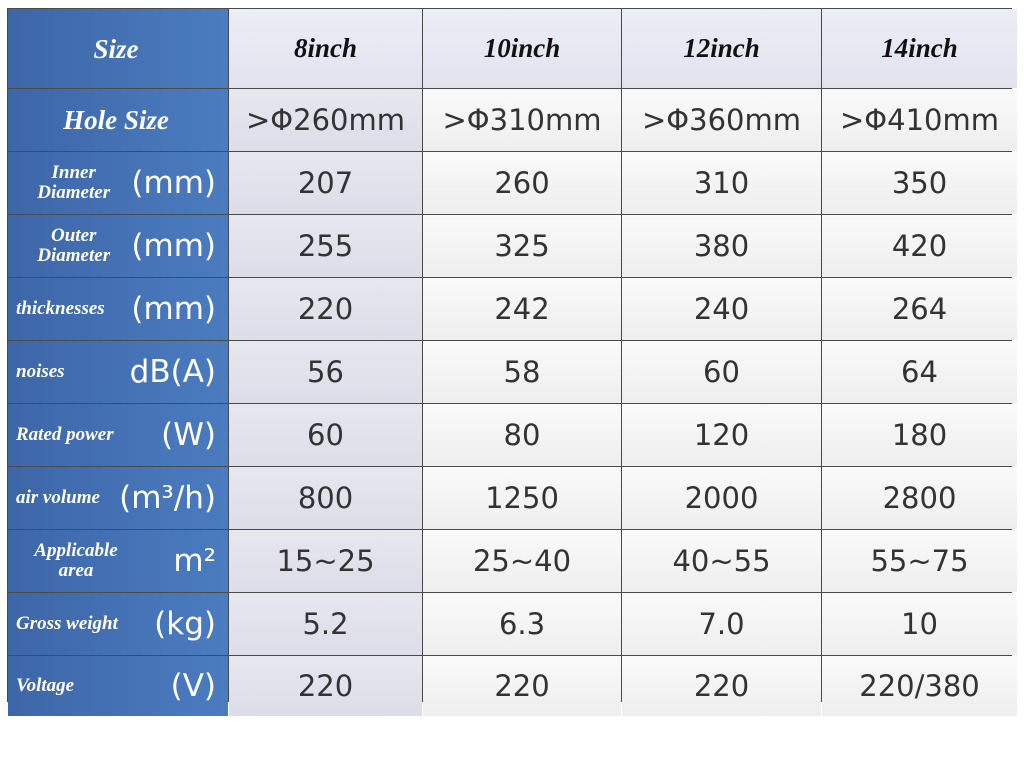 This screenshot has height=767, width=1024. Describe the element at coordinates (40, 371) in the screenshot. I see `row-label: noises` at that location.